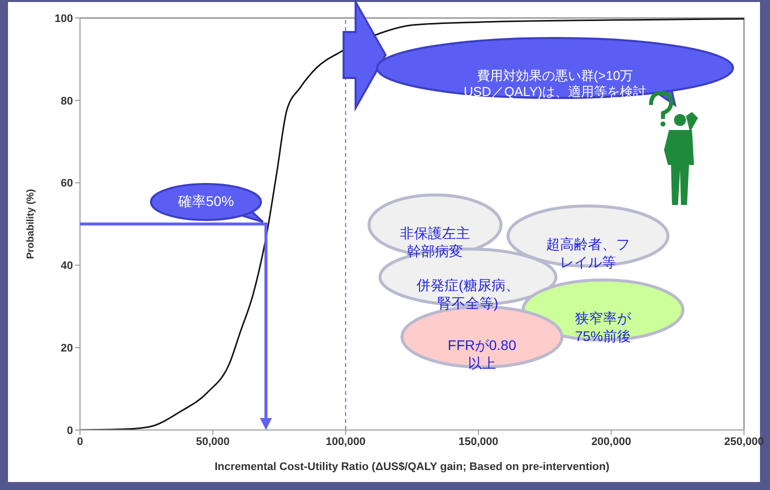 This screenshot has width=770, height=490. I want to click on y-tick-label: 20, so click(66, 348).